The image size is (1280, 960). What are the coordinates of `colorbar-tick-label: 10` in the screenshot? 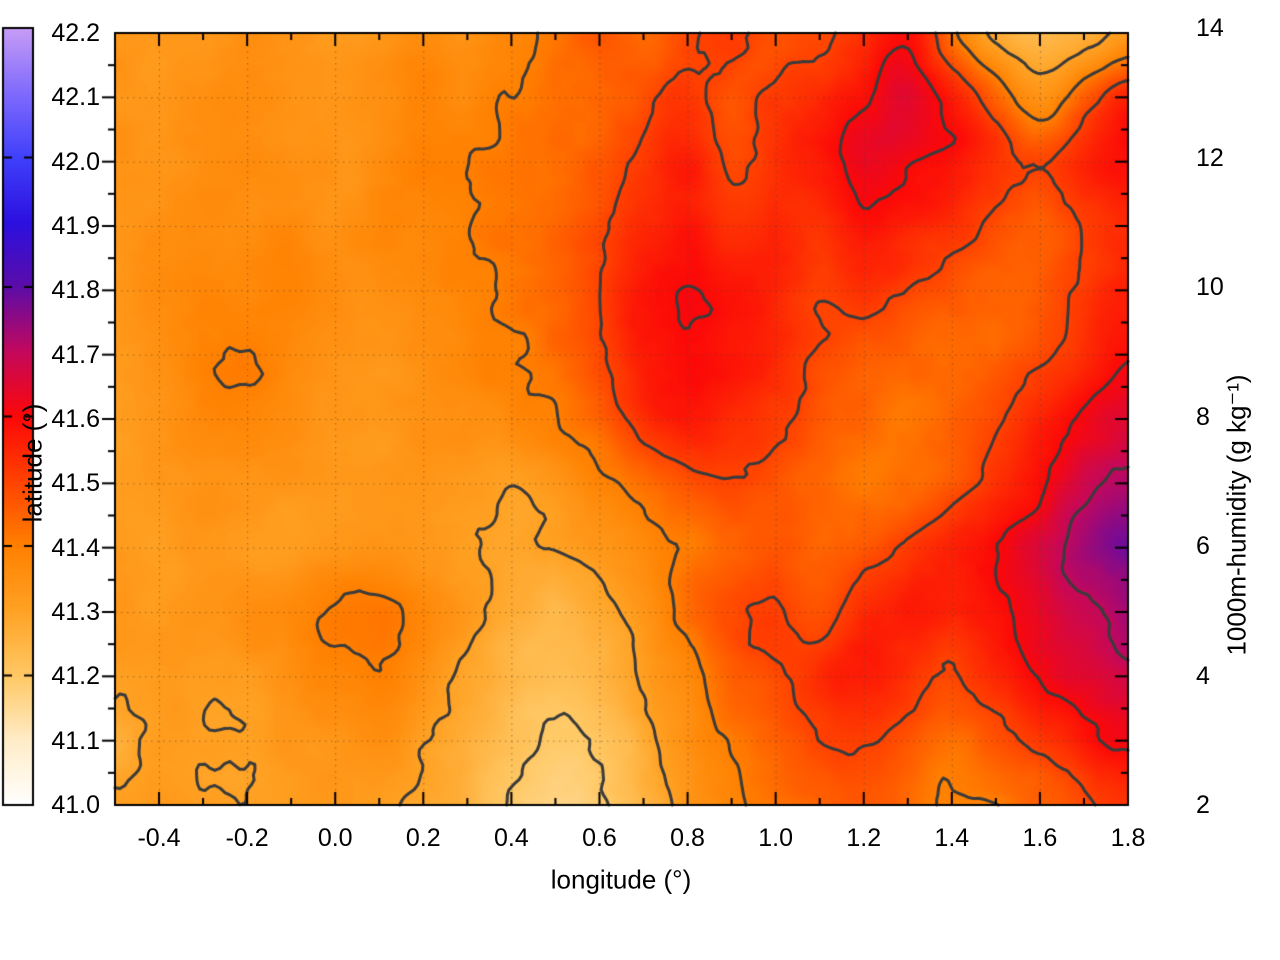 It's located at (1210, 287).